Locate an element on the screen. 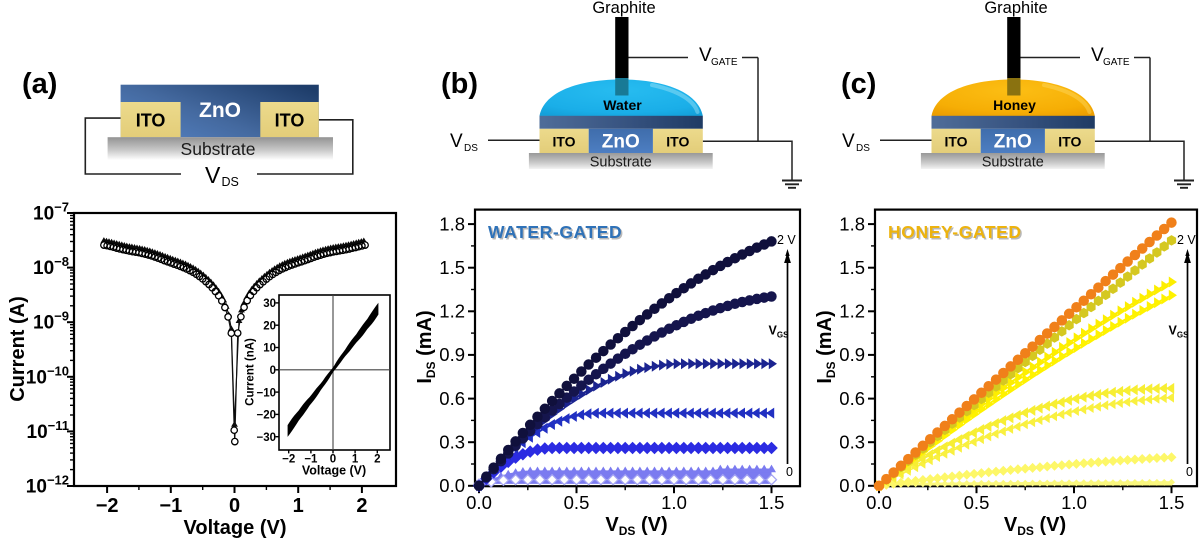 Image resolution: width=1200 pixels, height=542 pixels. svg-text: 10⁻¹² is located at coordinates (47, 485).